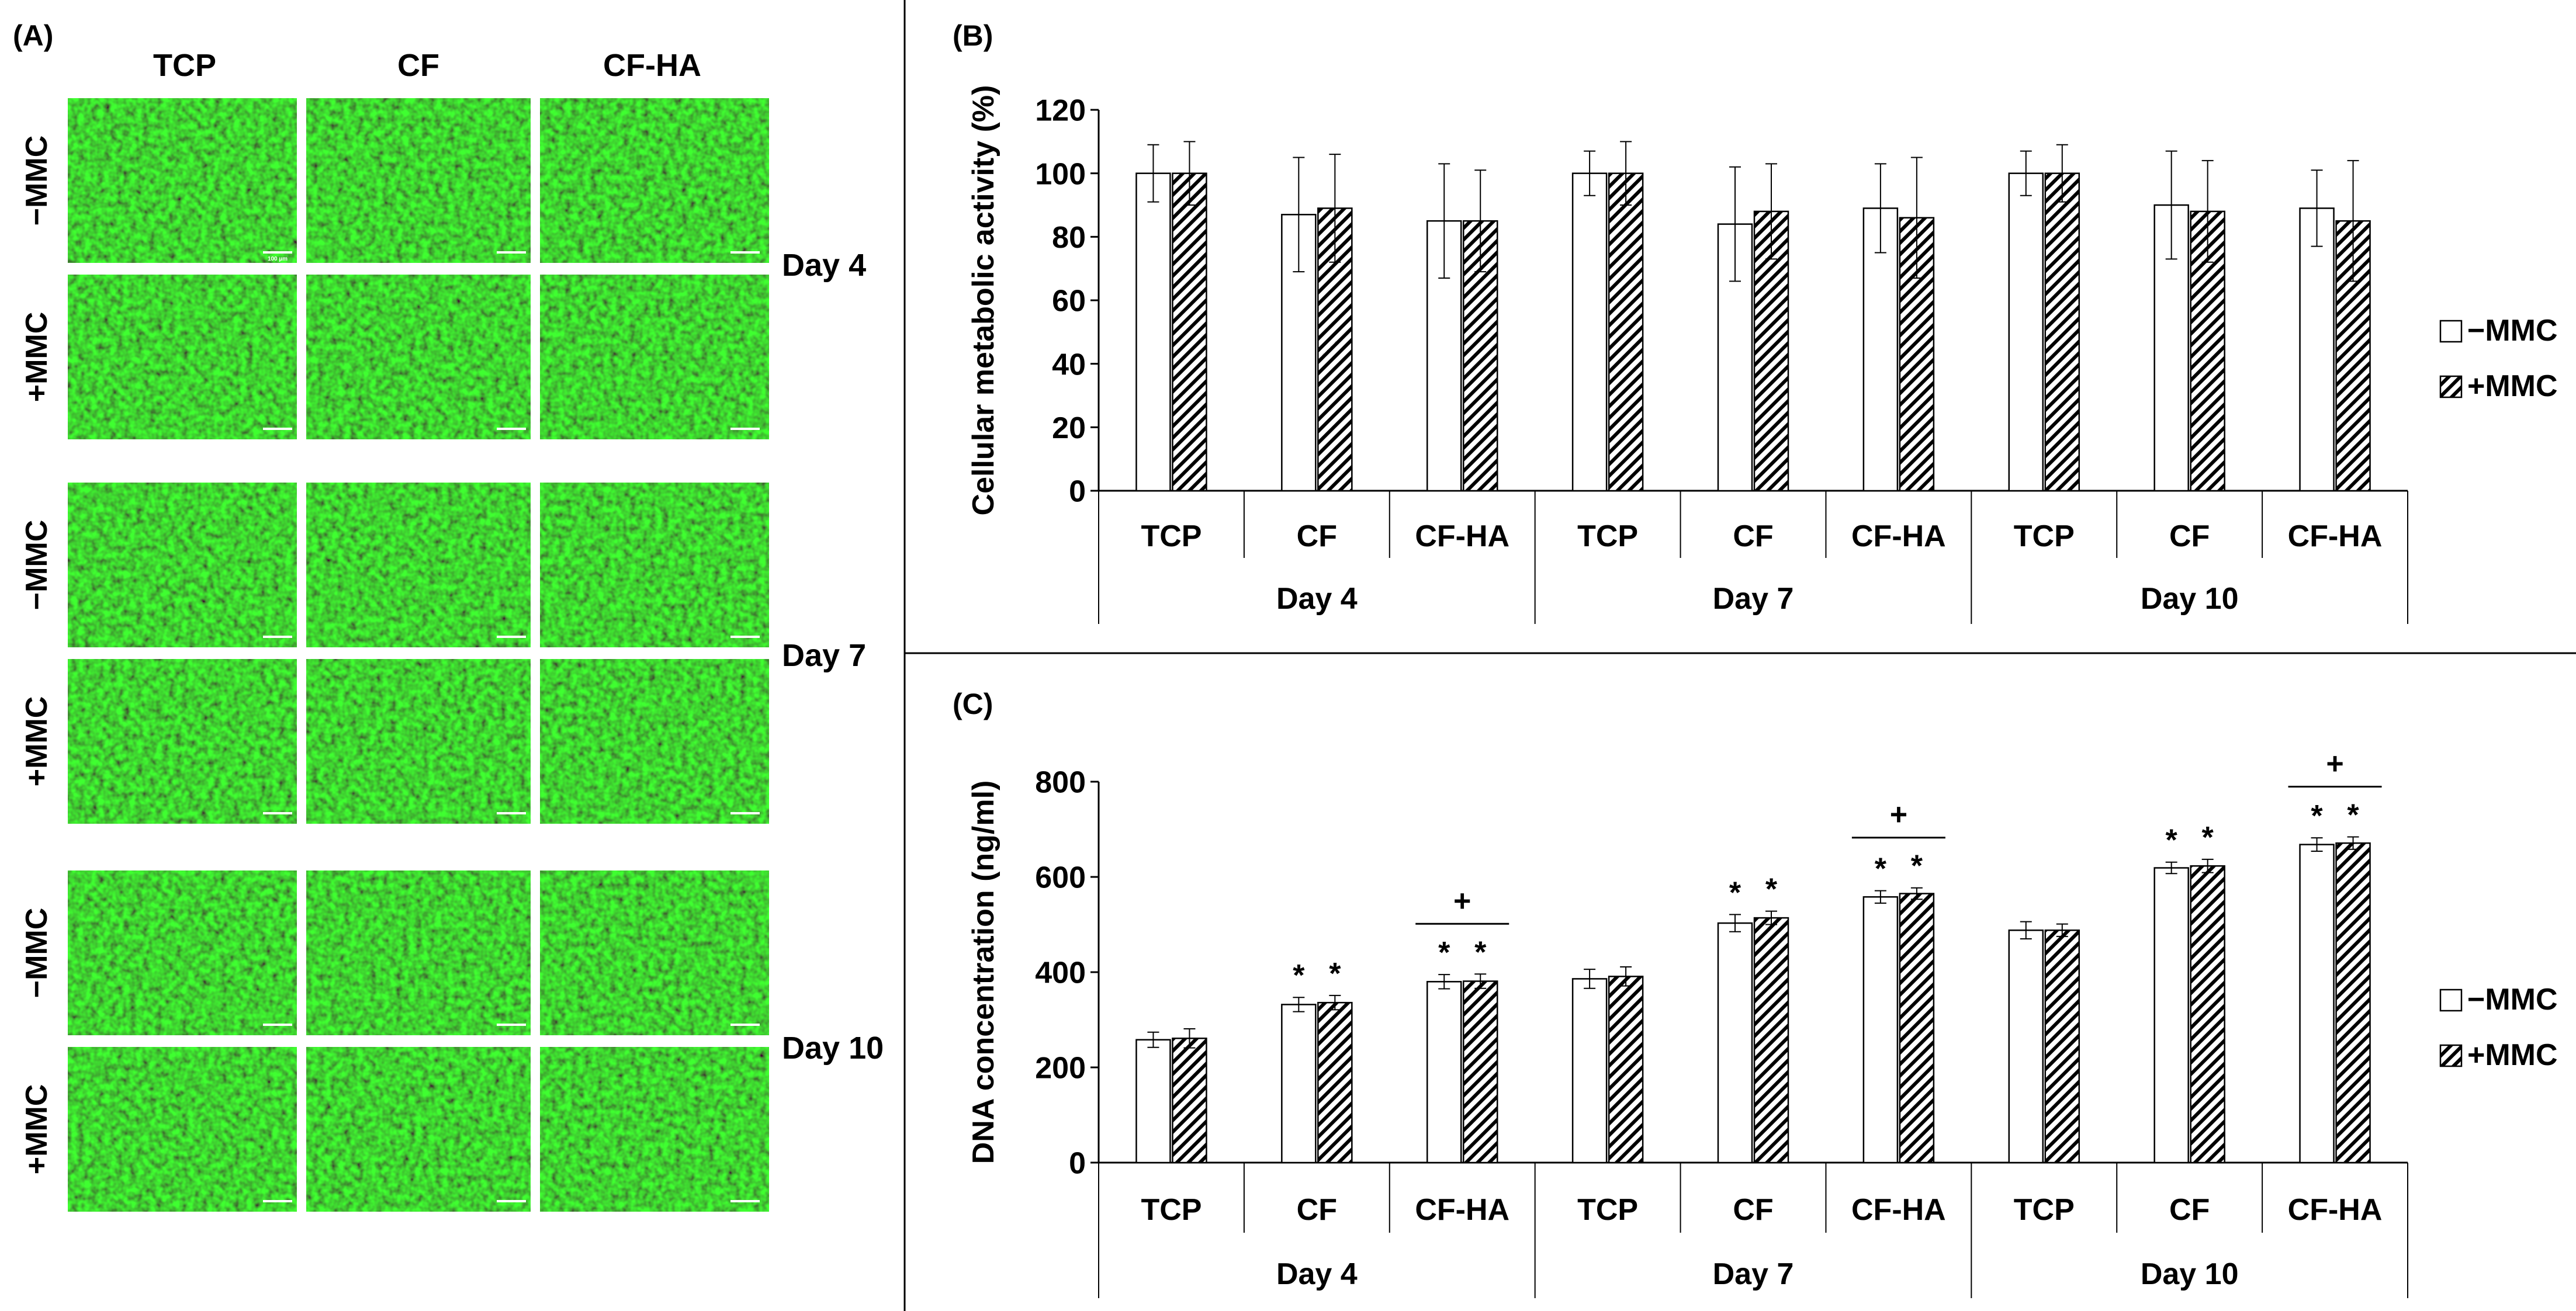  I want to click on y-tick-label: 600, so click(1061, 878).